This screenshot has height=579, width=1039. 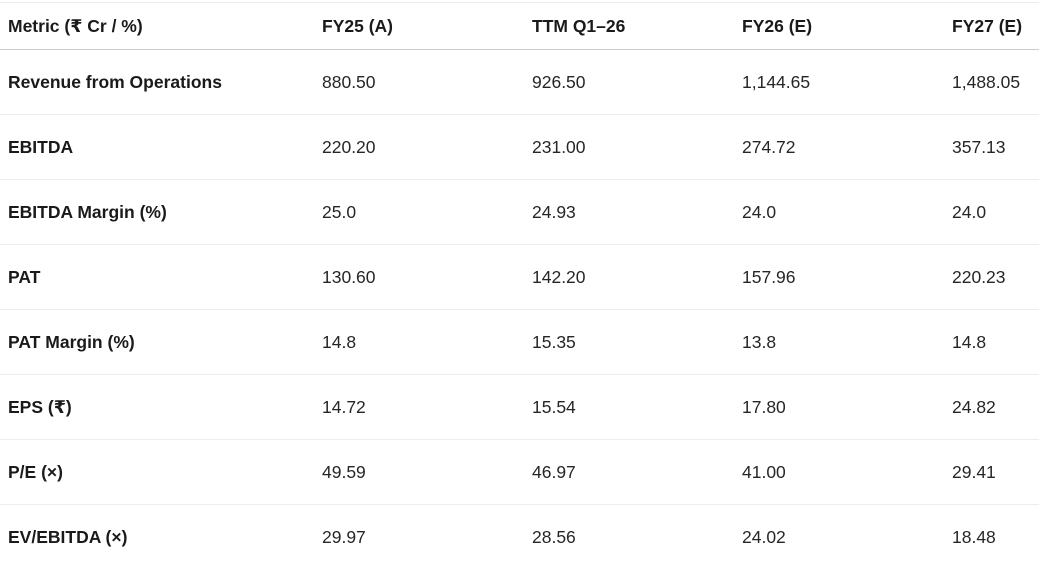 I want to click on metric-value: 24.02, so click(x=764, y=537).